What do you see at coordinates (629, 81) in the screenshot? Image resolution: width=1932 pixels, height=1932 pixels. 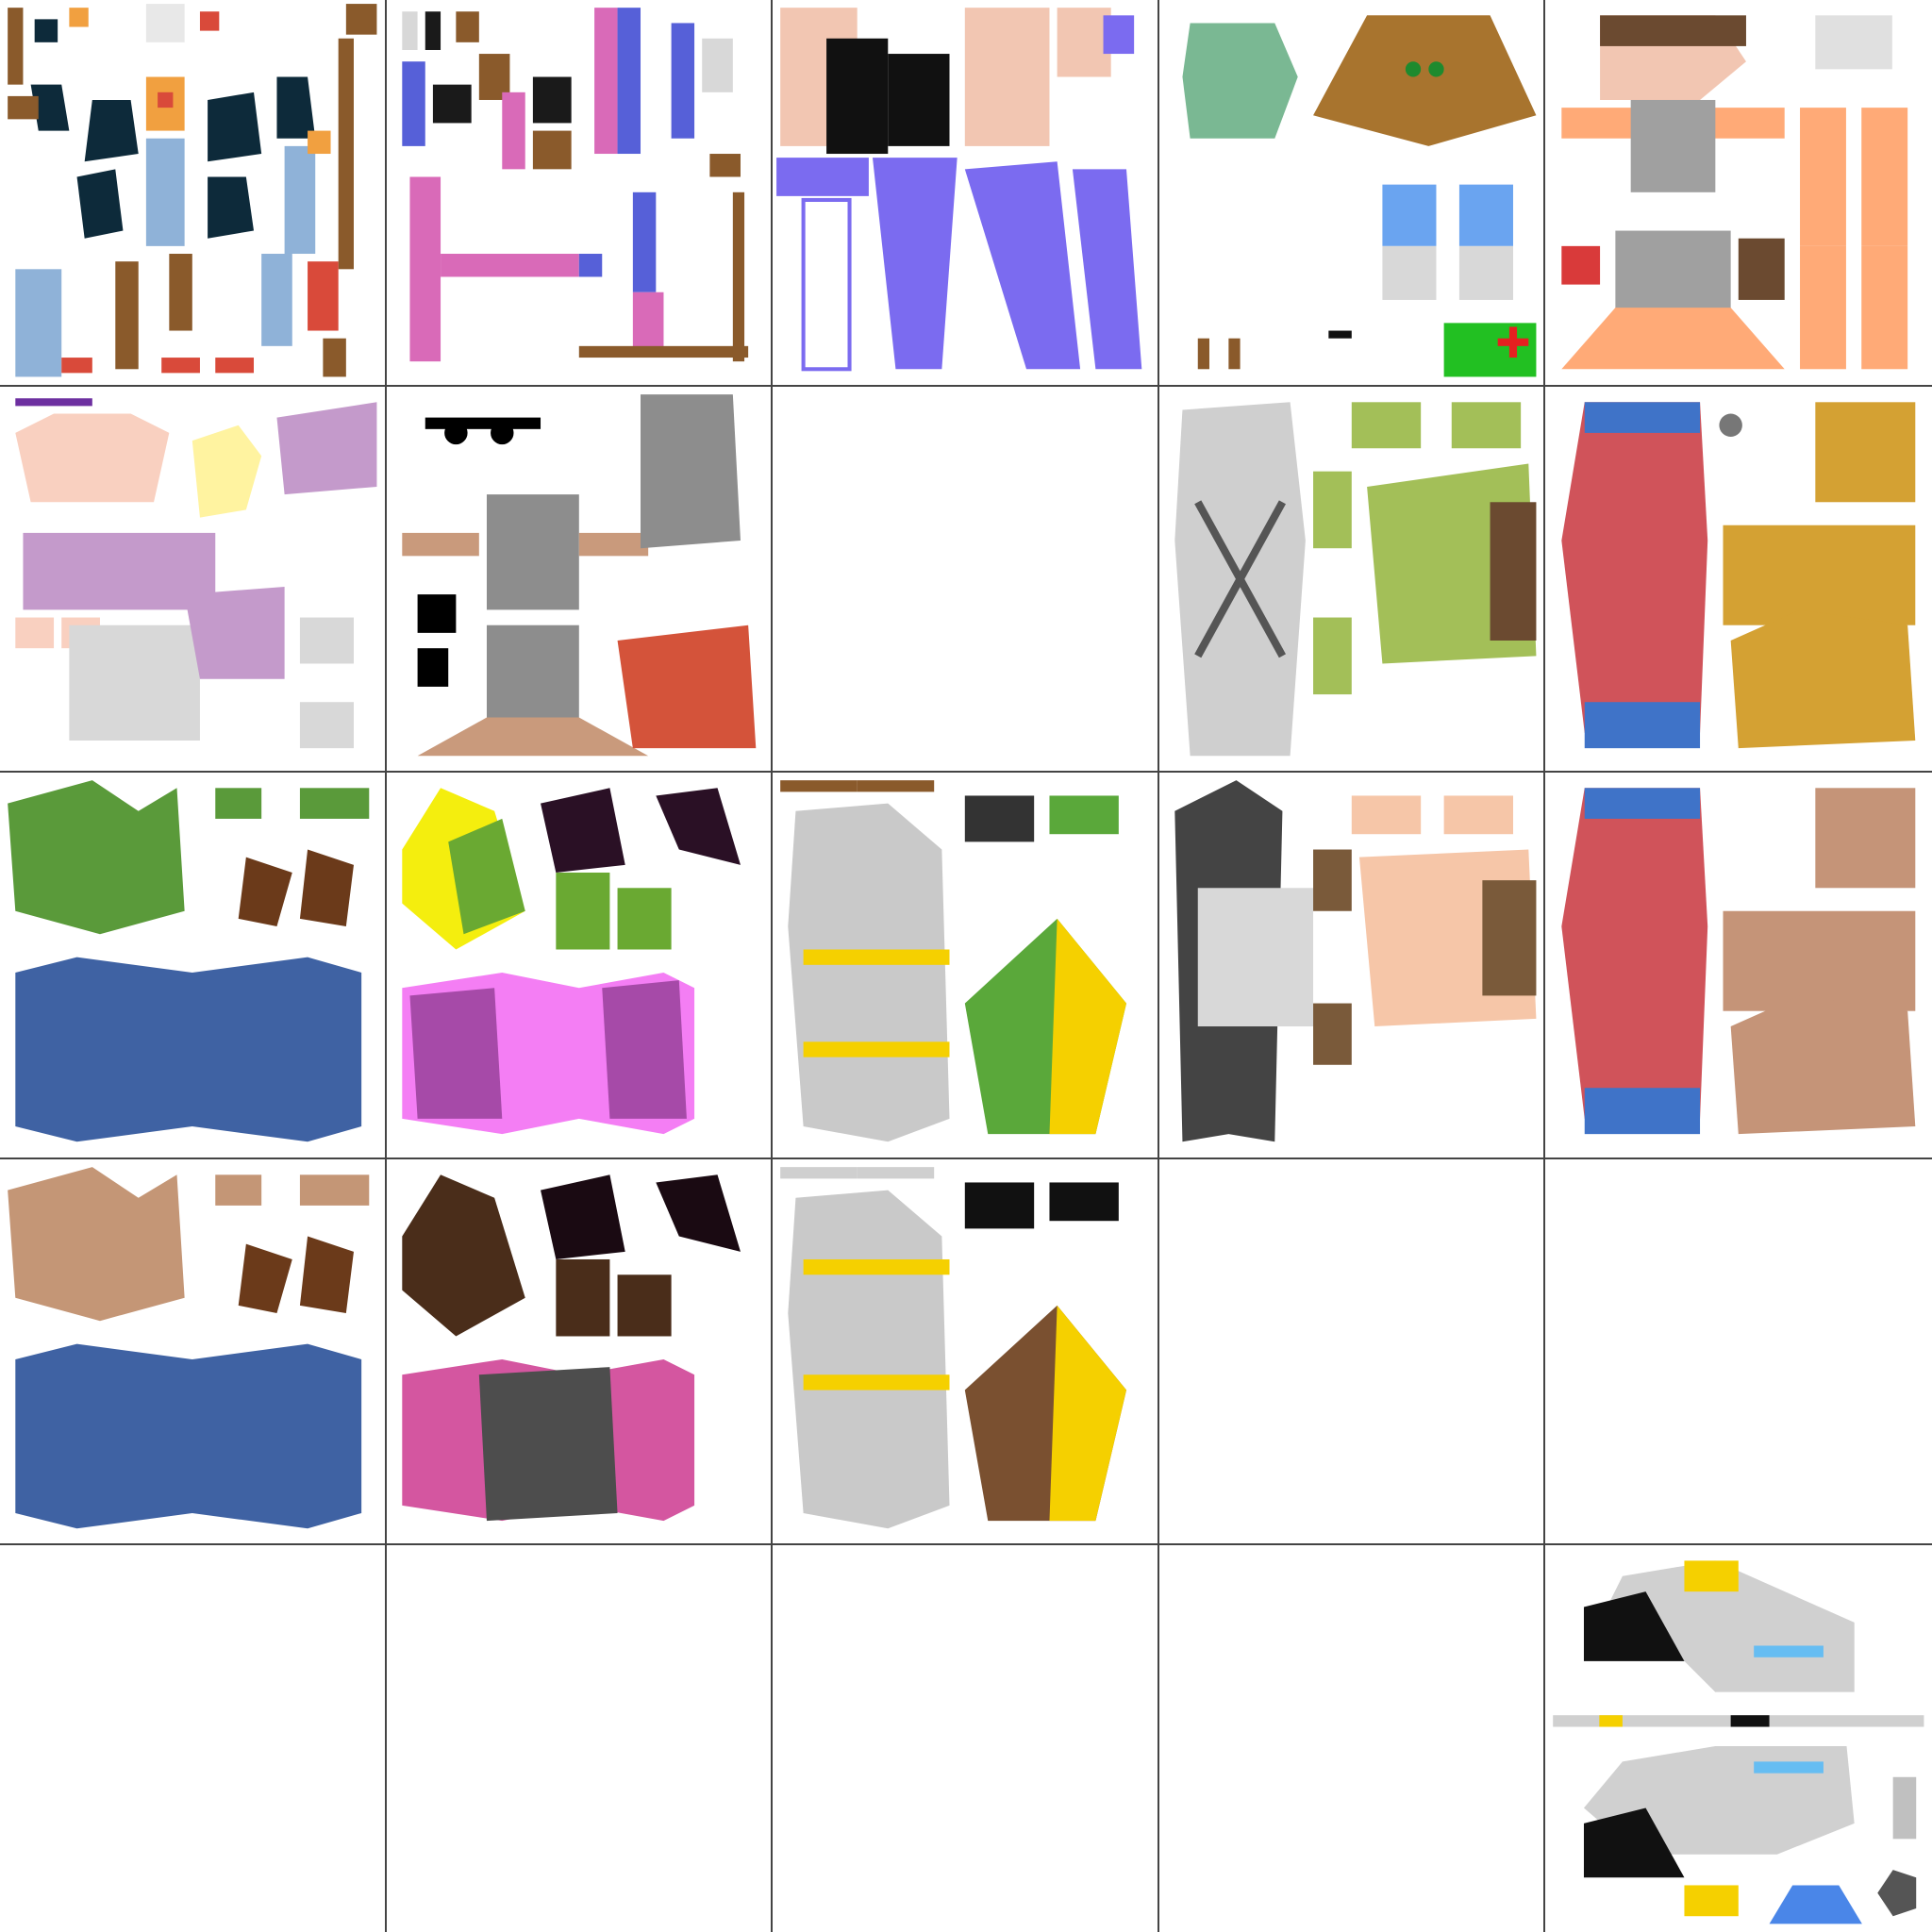 I see `blue-long-limb` at bounding box center [629, 81].